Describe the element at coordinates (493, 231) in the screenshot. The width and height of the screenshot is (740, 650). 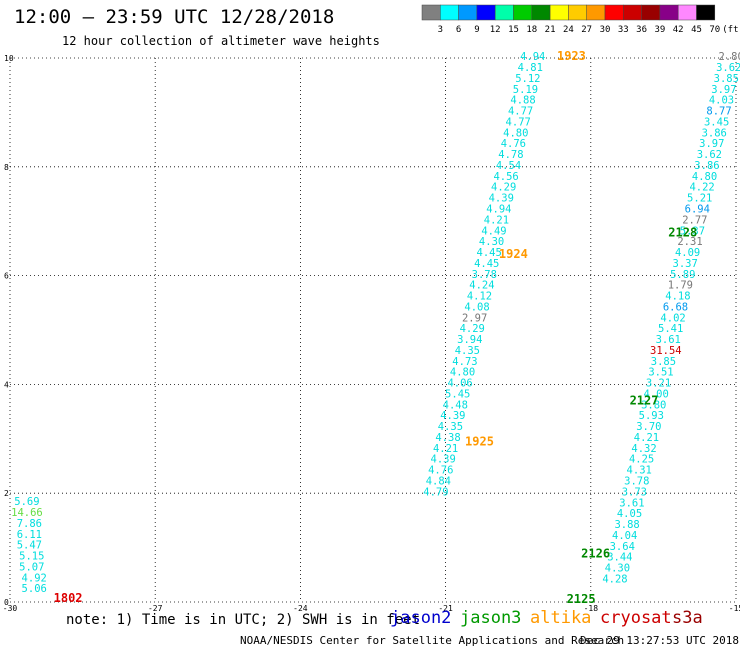
I see `wave-height-point: 4.49` at that location.